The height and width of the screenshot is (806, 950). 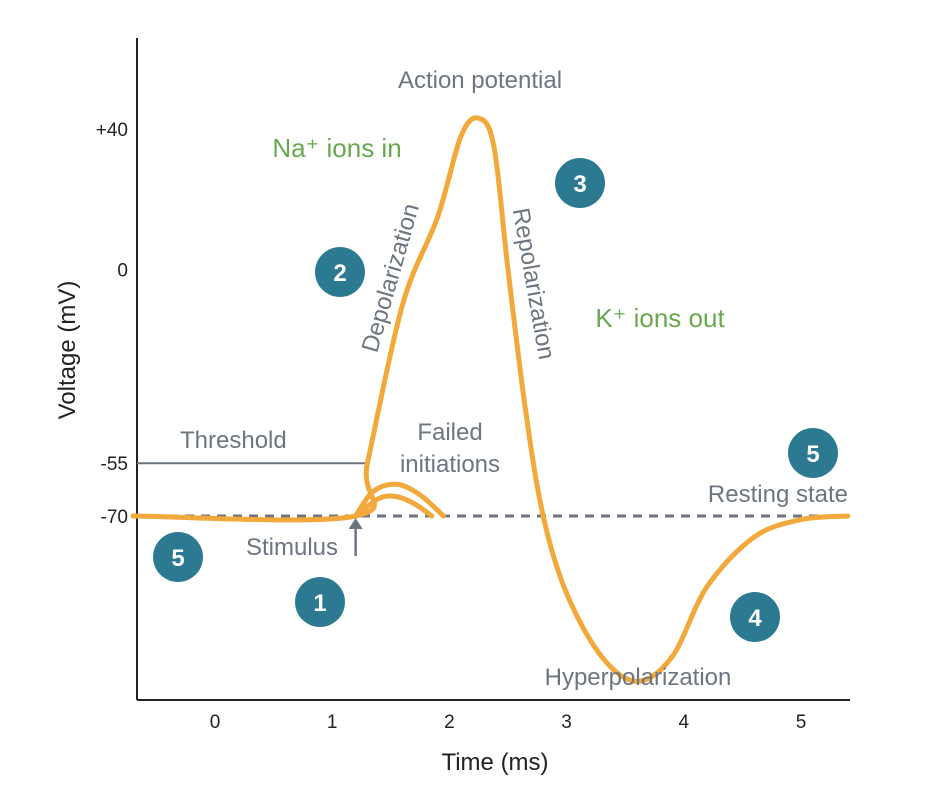 I want to click on y-tick-label: -55, so click(x=114, y=464).